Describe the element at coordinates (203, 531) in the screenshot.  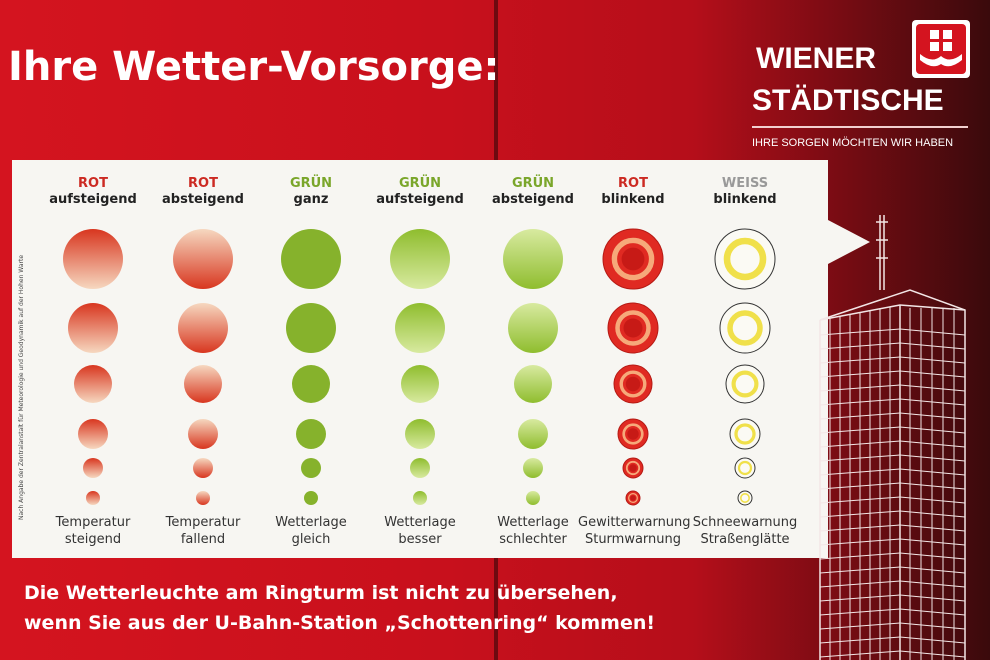
I see `column-caption: Temperatur fallend` at that location.